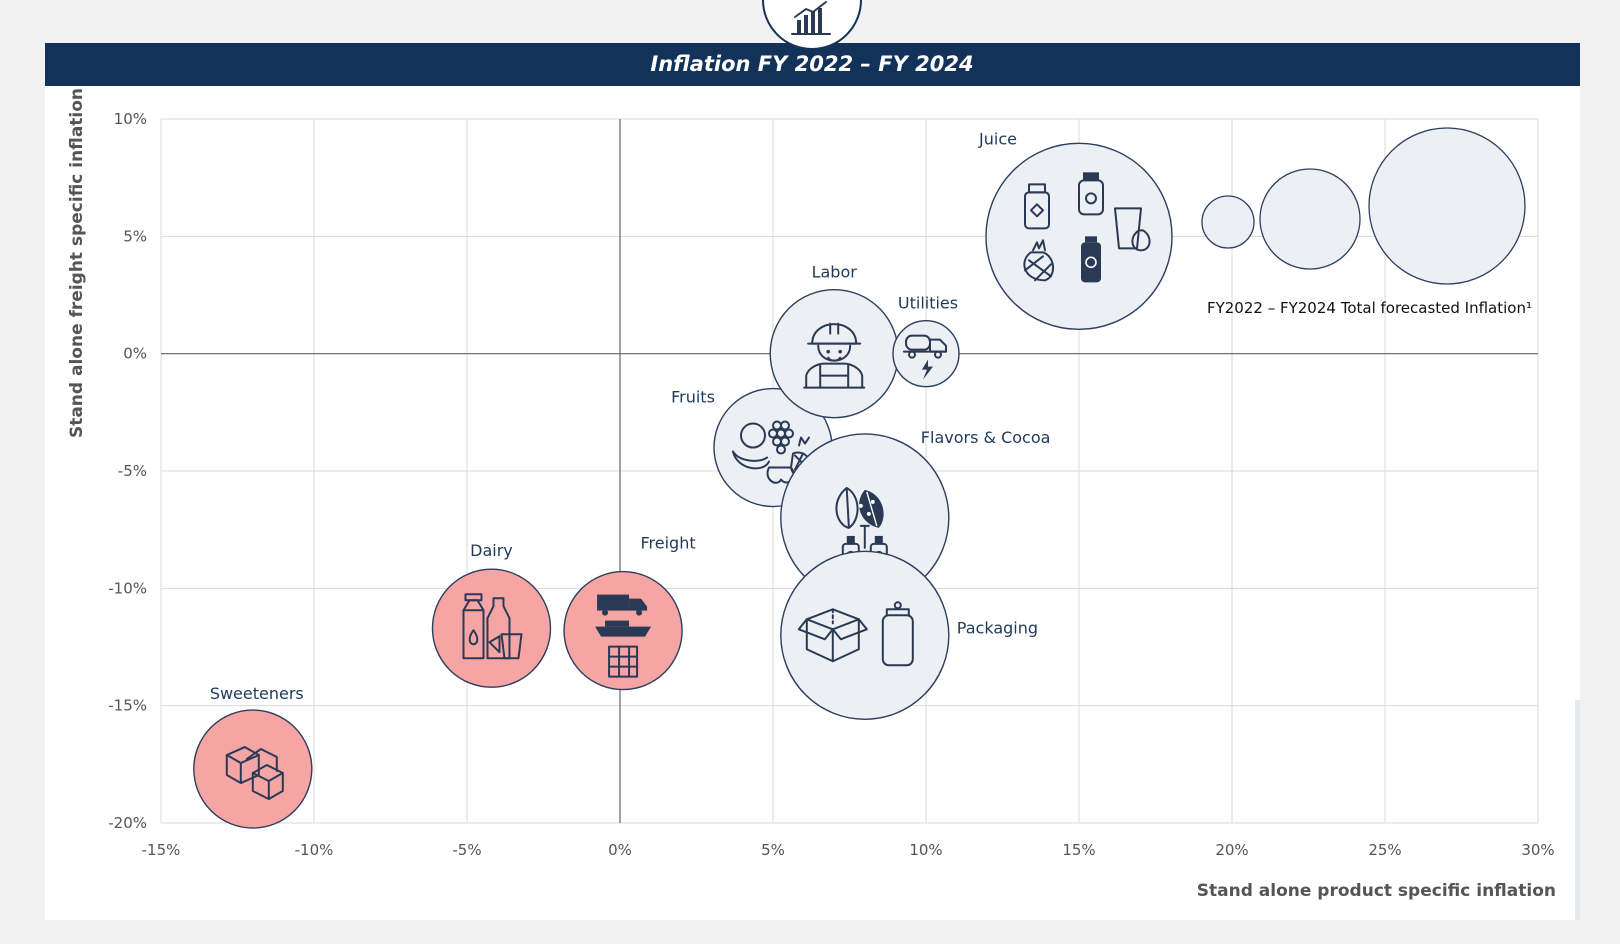  What do you see at coordinates (773, 850) in the screenshot?
I see `x-tick-label: 5%` at bounding box center [773, 850].